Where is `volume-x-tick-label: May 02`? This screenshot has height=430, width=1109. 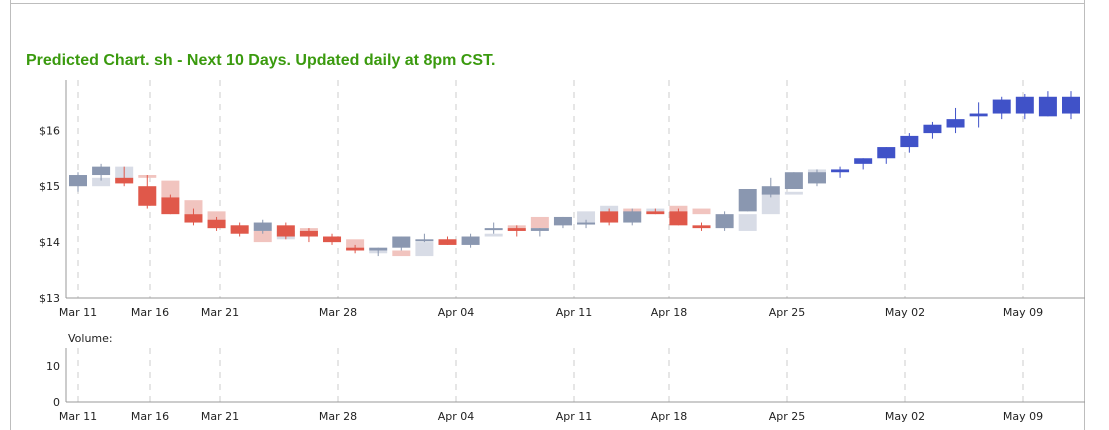
volume-x-tick-label: May 02 is located at coordinates (905, 416).